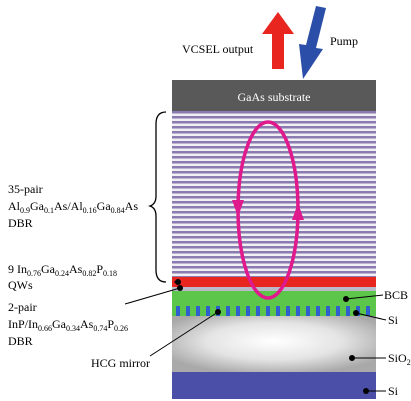 This screenshot has width=411, height=401. Describe the element at coordinates (399, 359) in the screenshot. I see `svg-text: SiO2` at that location.